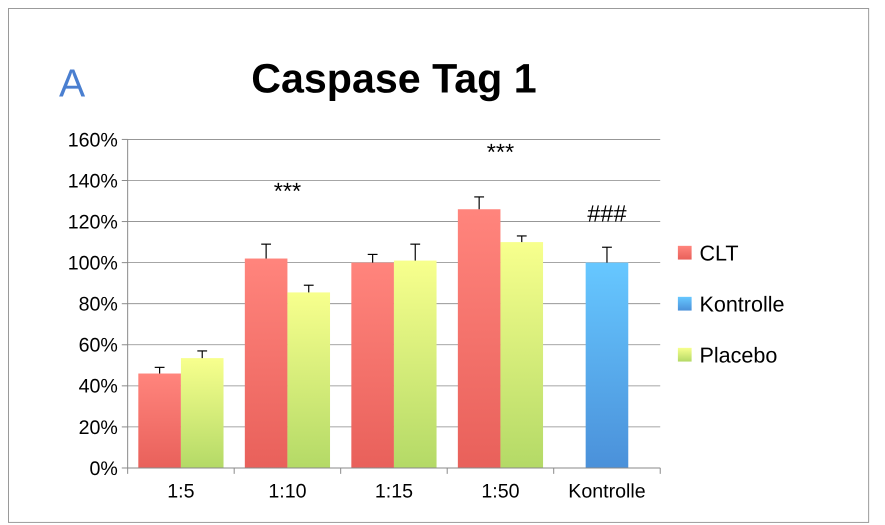 Image resolution: width=885 pixels, height=525 pixels. What do you see at coordinates (98, 345) in the screenshot?
I see `y-tick-label: 60%` at bounding box center [98, 345].